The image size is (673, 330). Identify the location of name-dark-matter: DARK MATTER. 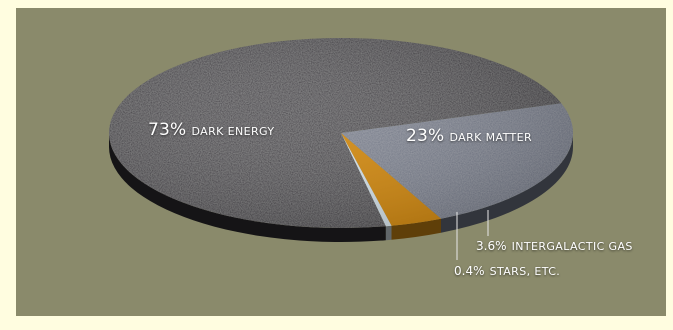
(491, 137).